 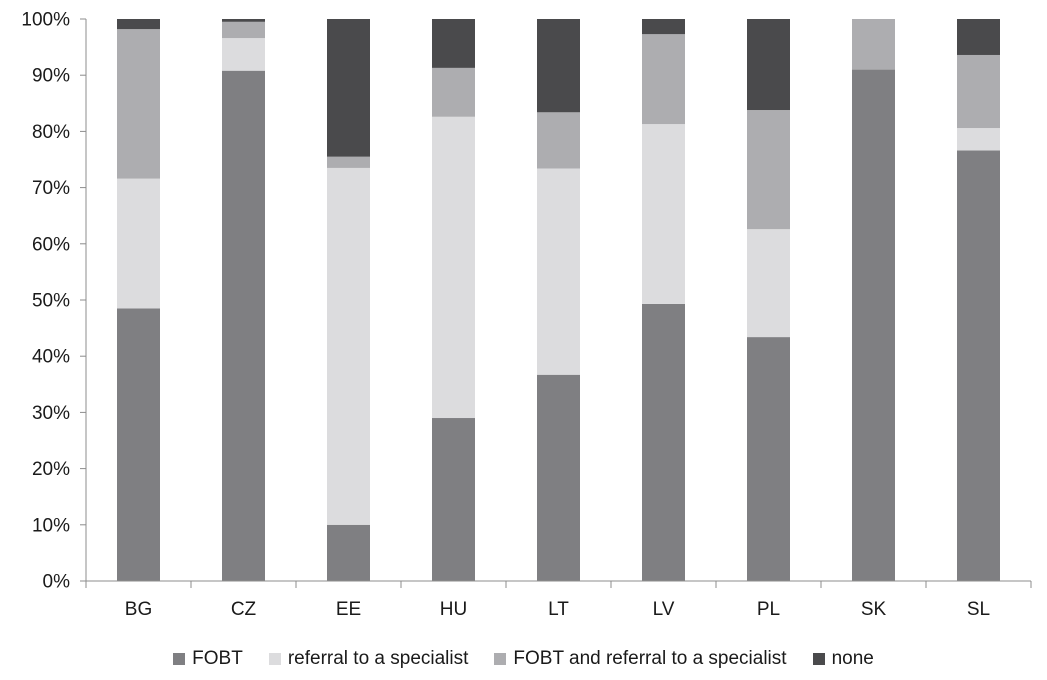 I want to click on legend-item: none, so click(x=843, y=659).